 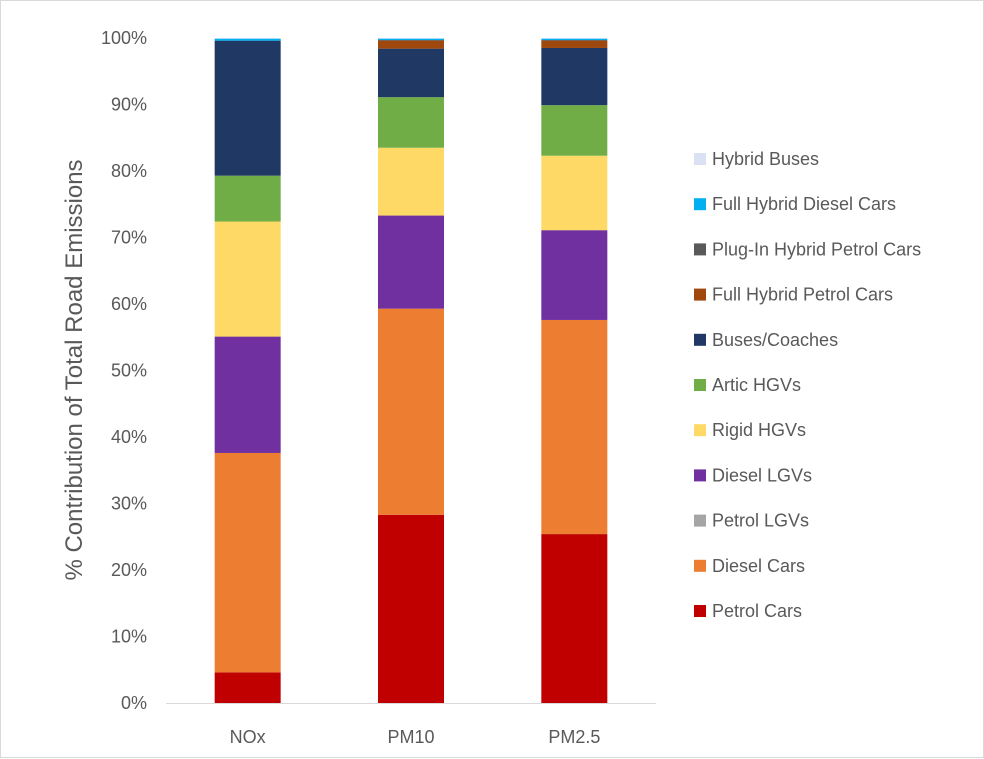 I want to click on x-category-labels: NOx PM10 PM2.5, so click(x=415, y=737).